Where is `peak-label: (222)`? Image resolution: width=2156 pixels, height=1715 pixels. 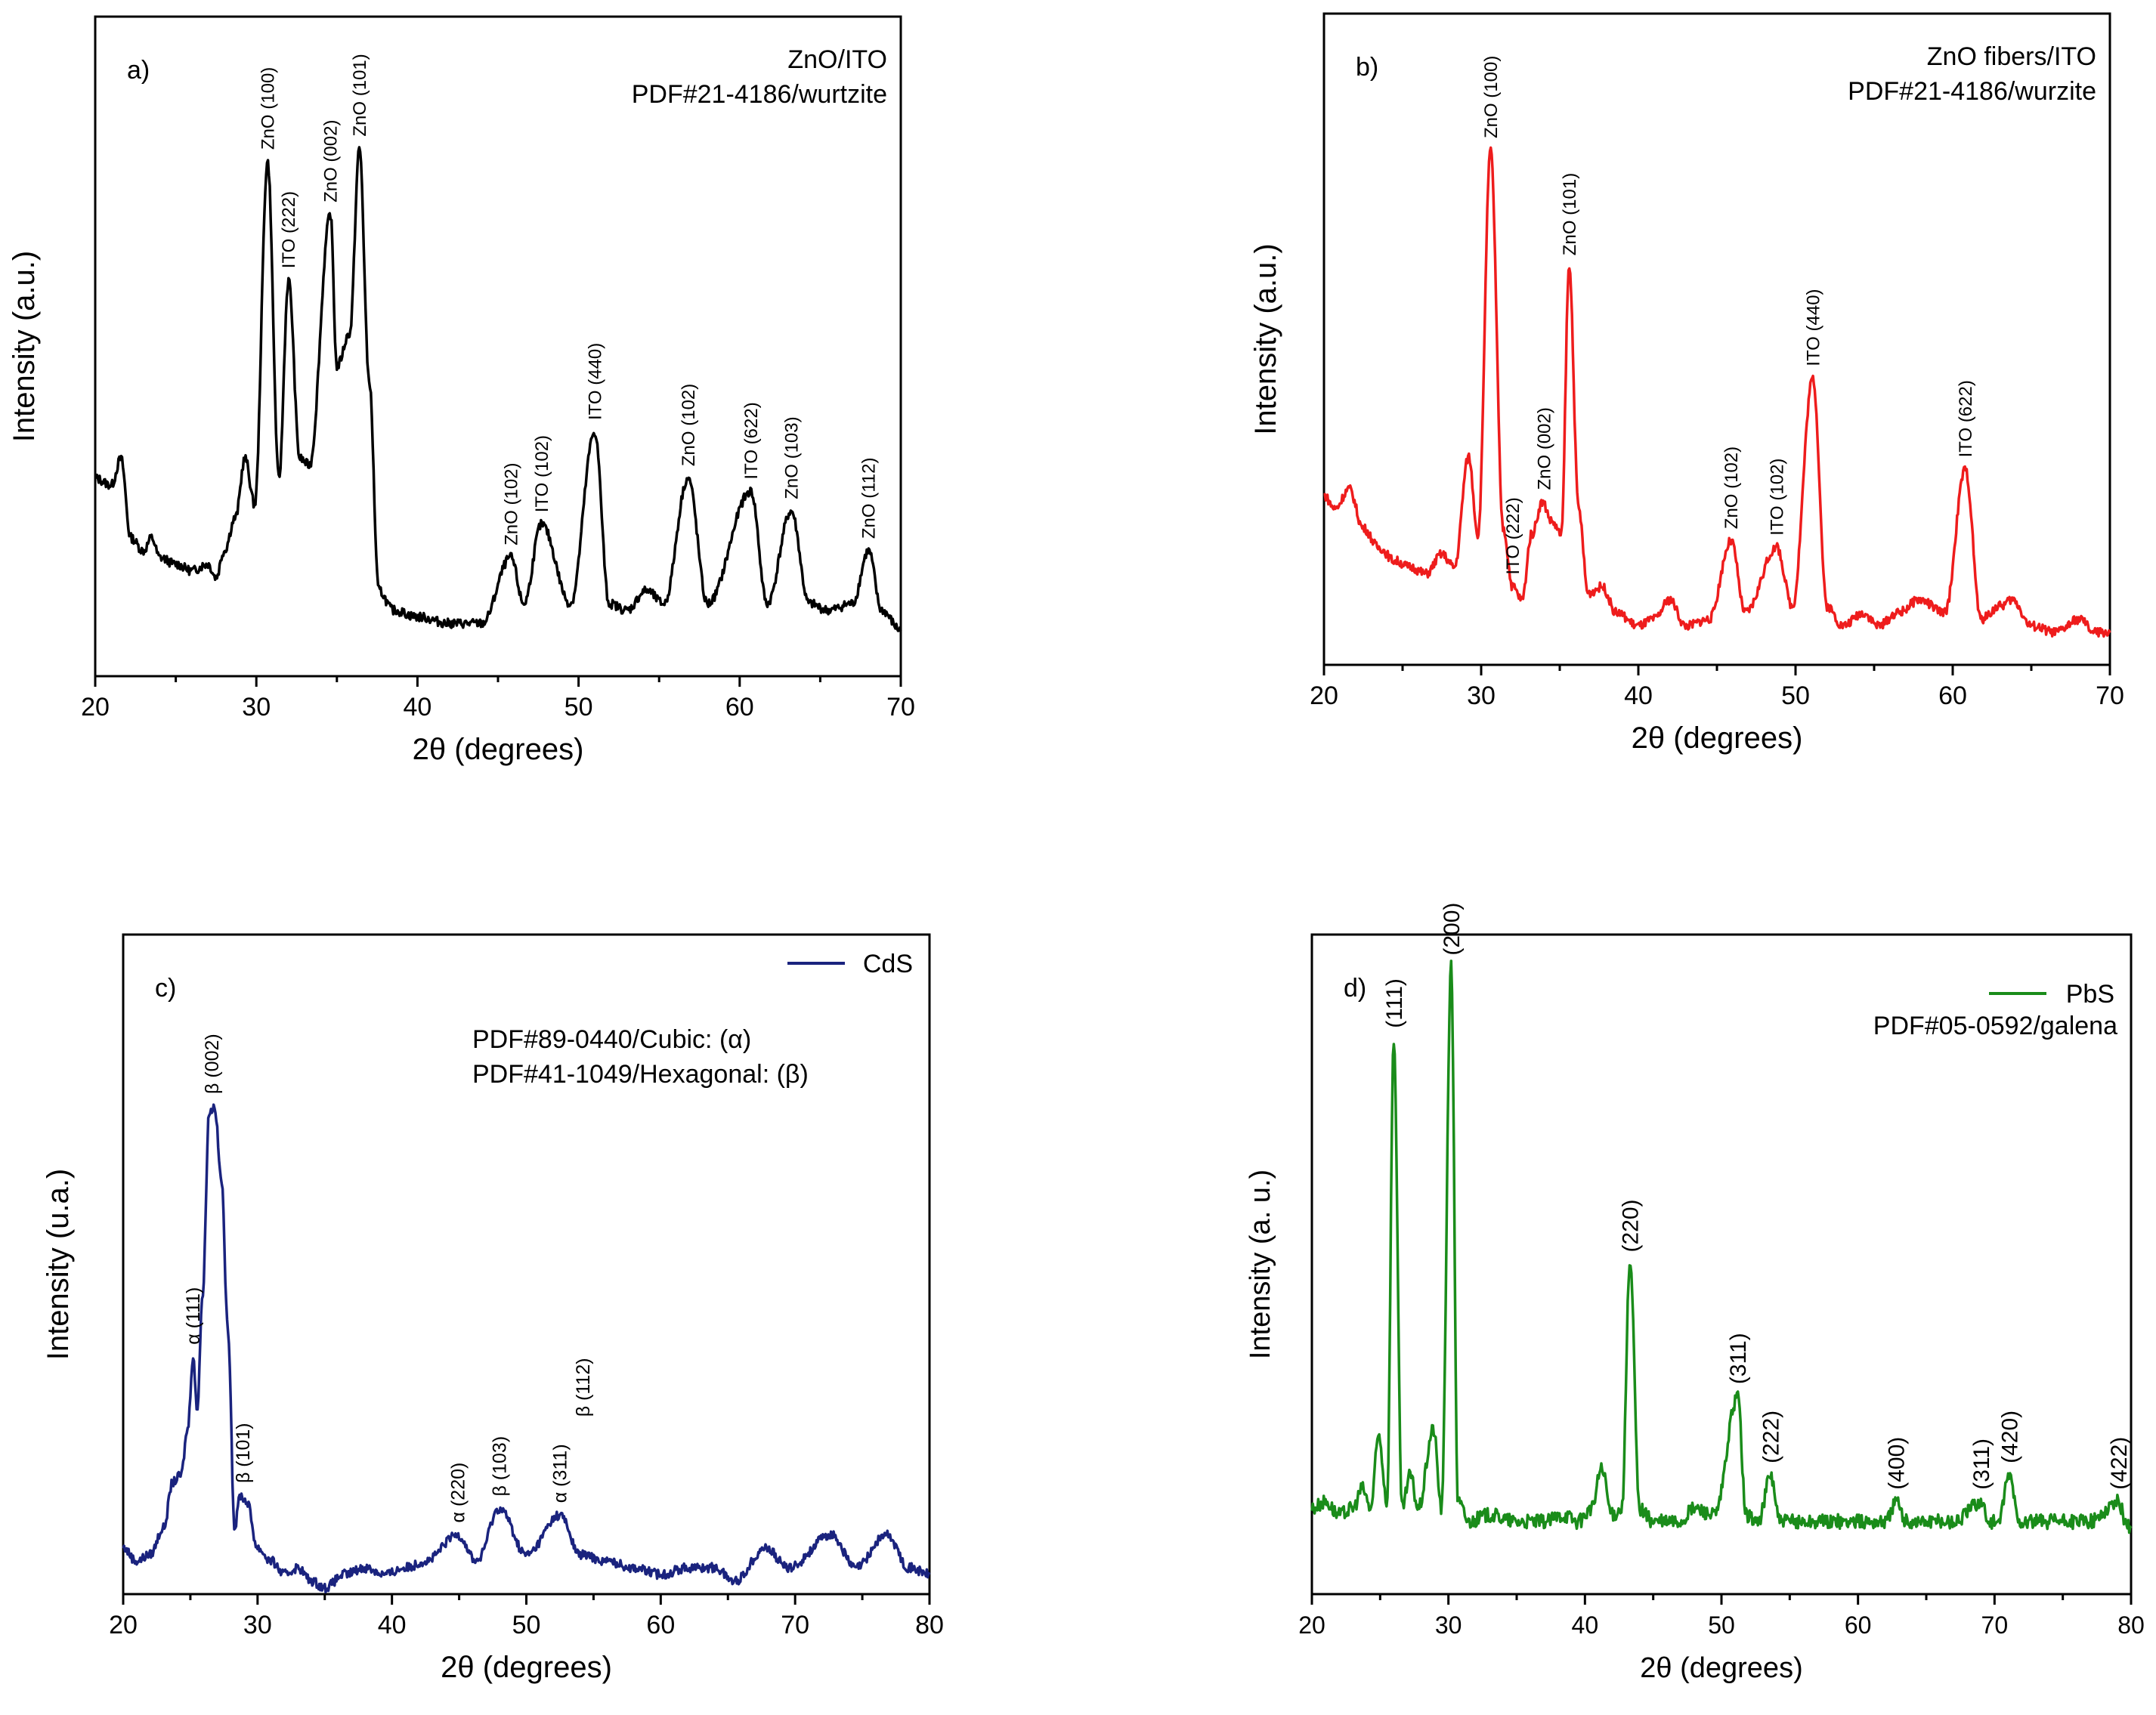
peak-label: (222) is located at coordinates (1771, 1437).